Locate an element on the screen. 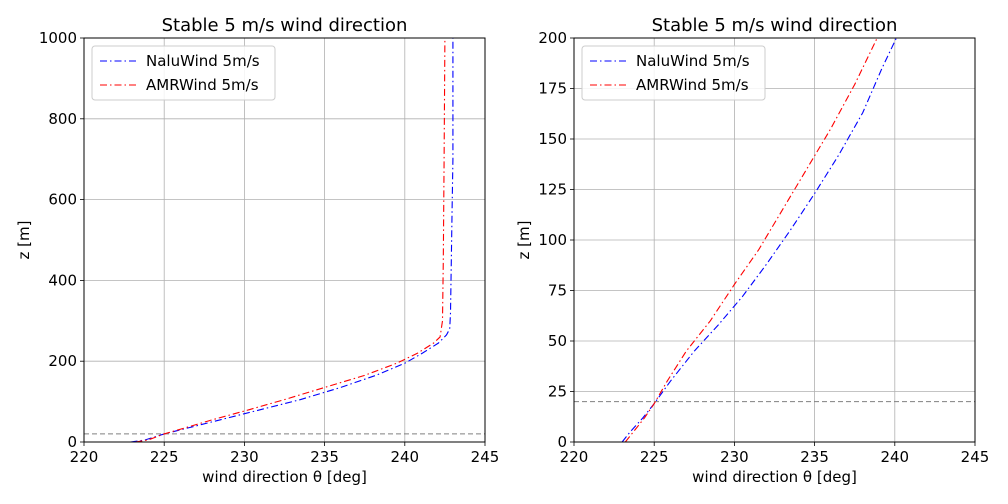  right-chart-x-tick-label: 245 is located at coordinates (975, 457).